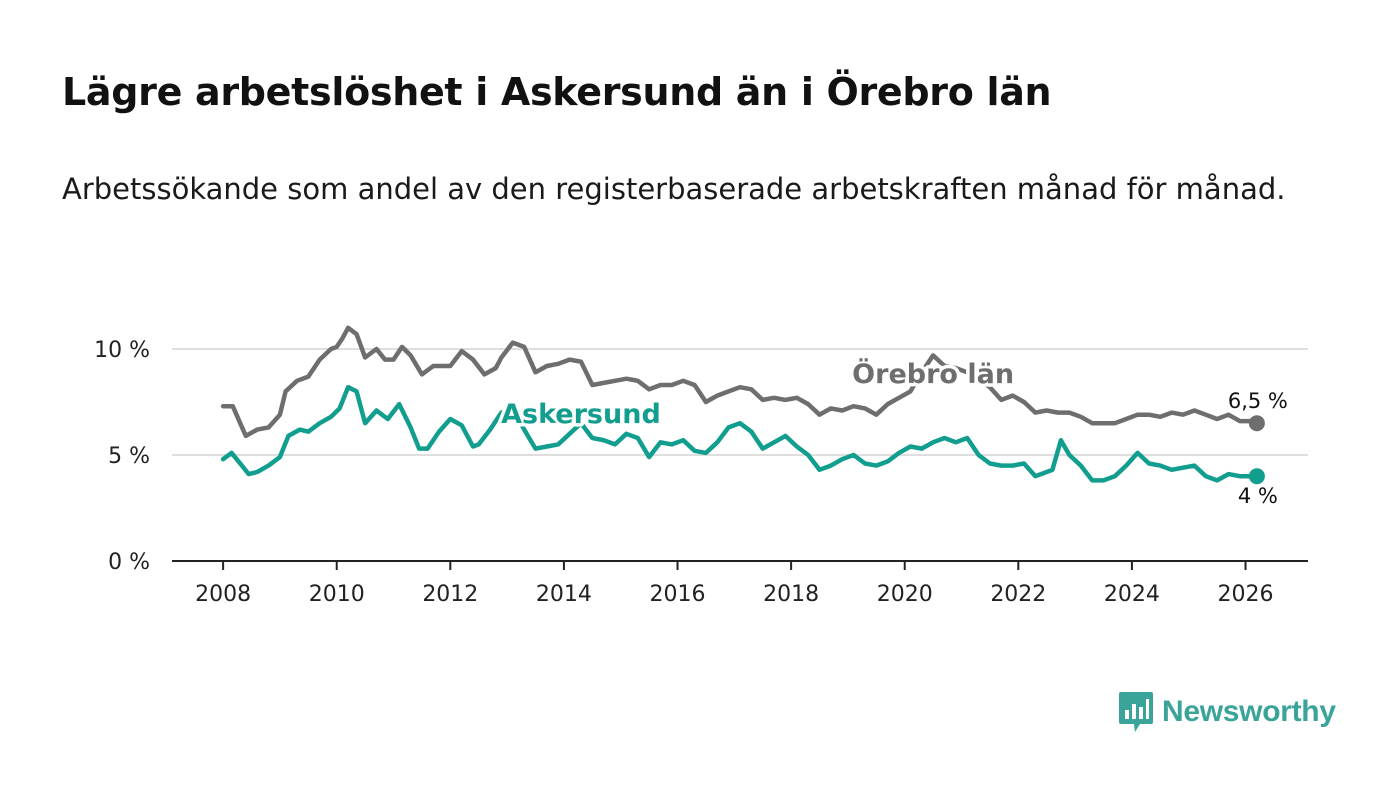  Describe the element at coordinates (223, 594) in the screenshot. I see `x-tick-label: 2008` at that location.